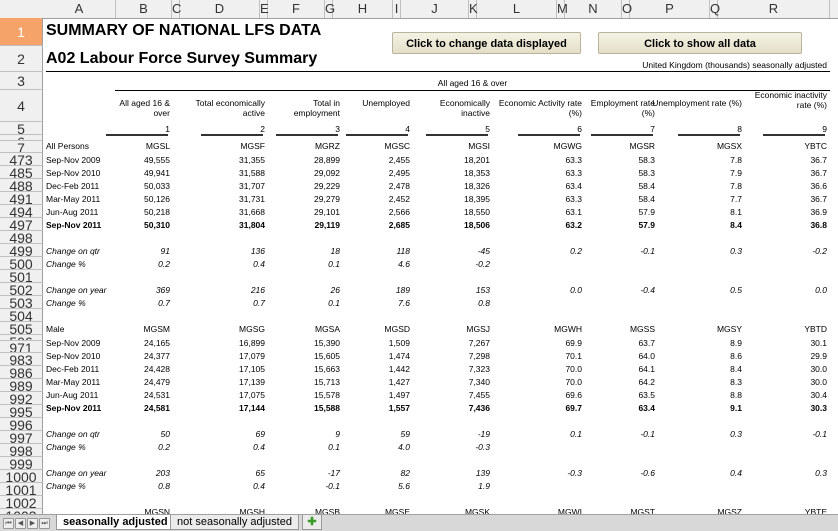 The width and height of the screenshot is (838, 531). Describe the element at coordinates (627, 9) in the screenshot. I see `column-header-o: O` at that location.